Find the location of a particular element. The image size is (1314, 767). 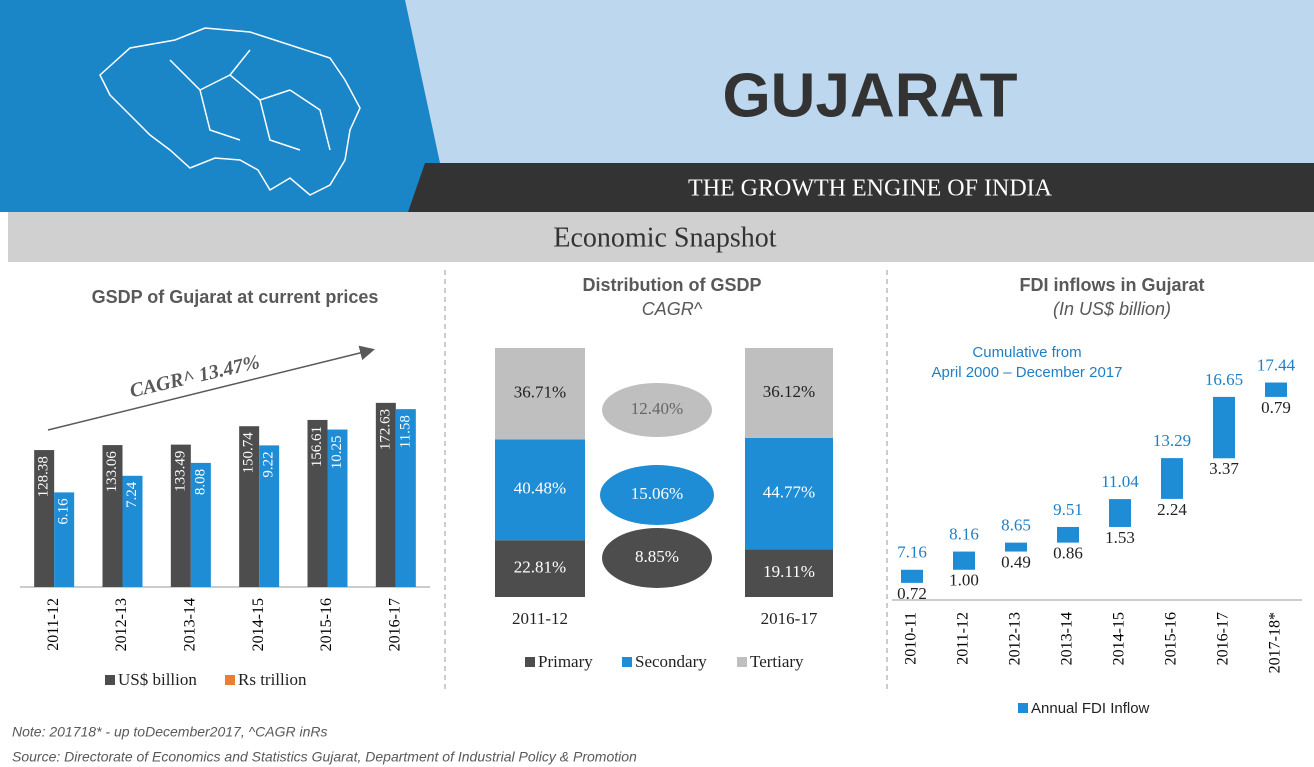

annotation: Cumulative from is located at coordinates (1026, 352).